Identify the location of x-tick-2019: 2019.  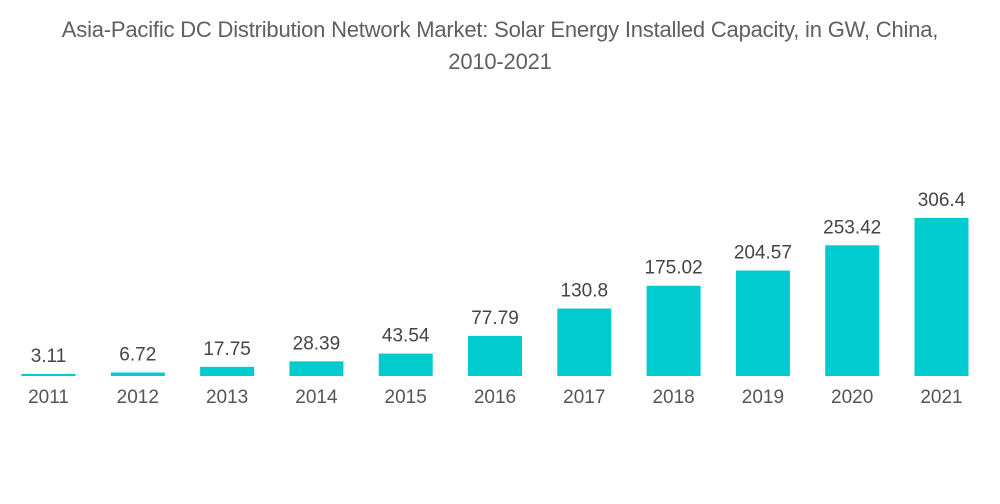
(763, 397).